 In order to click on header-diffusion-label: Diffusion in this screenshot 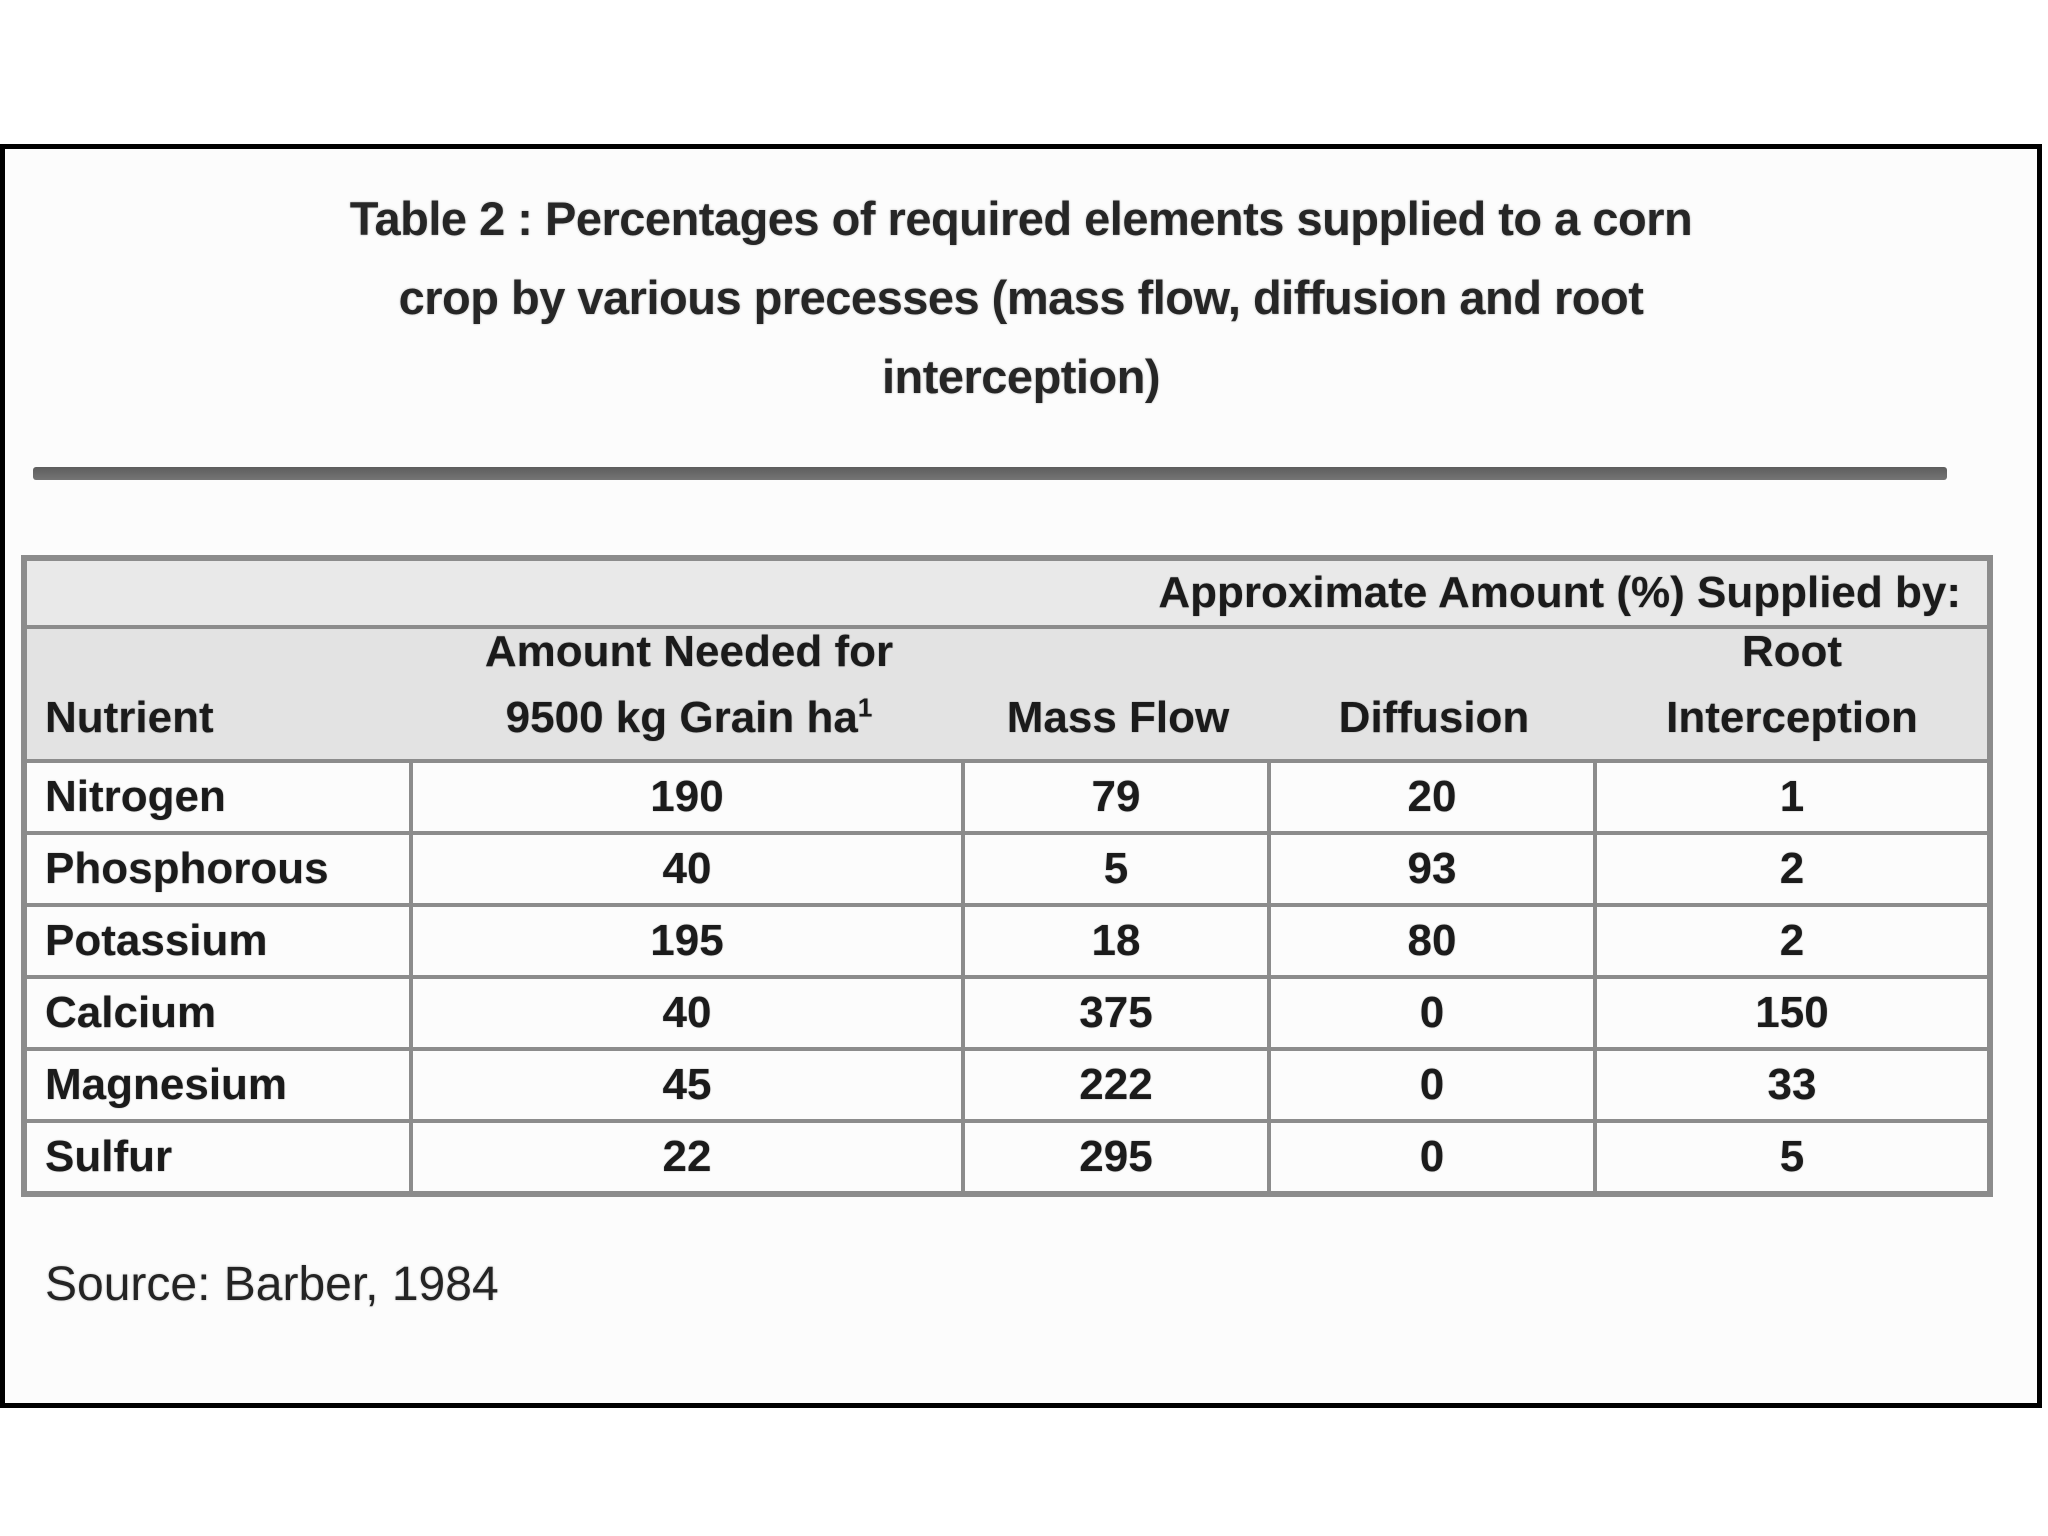, I will do `click(1434, 717)`.